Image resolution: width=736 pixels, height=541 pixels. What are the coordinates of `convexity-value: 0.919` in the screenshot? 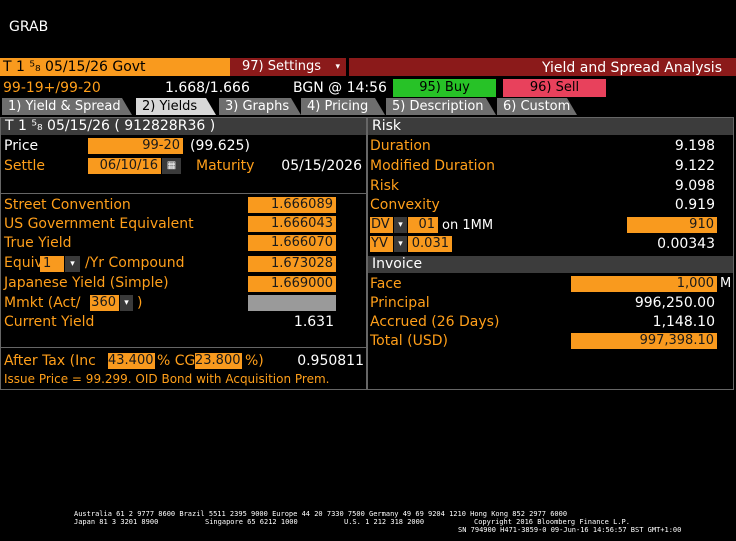 It's located at (694, 205).